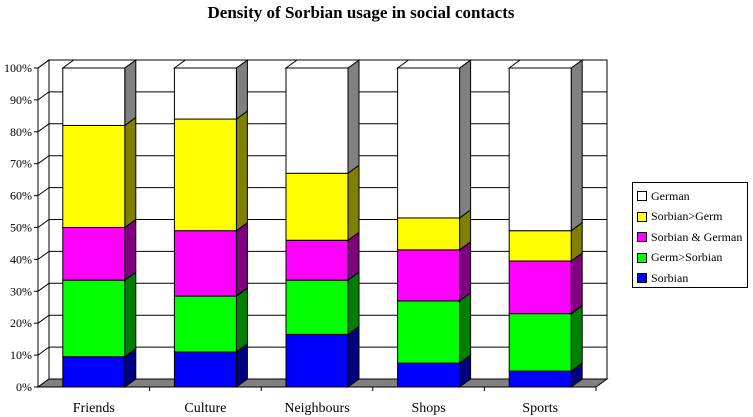  Describe the element at coordinates (21, 132) in the screenshot. I see `y-tick-label: 80%` at that location.